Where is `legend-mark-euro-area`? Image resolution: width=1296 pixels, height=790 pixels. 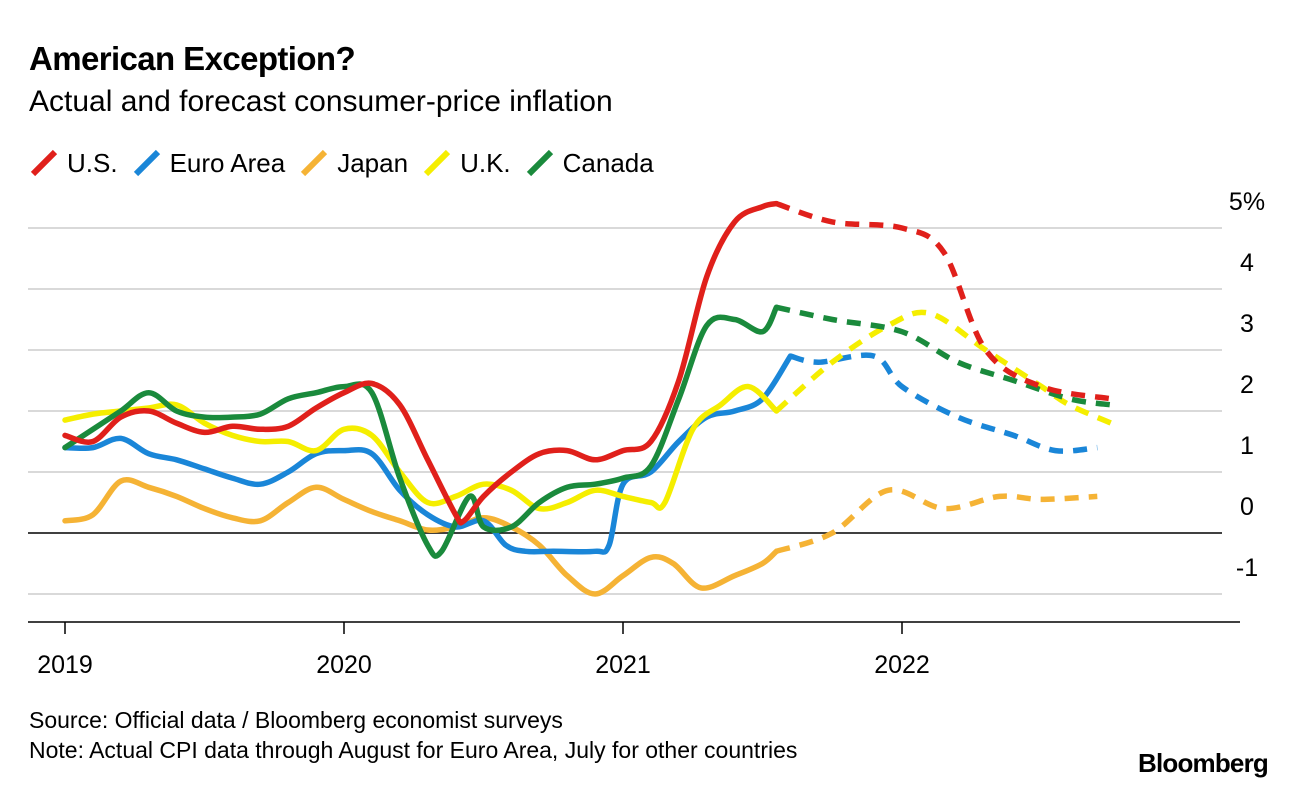
legend-mark-euro-area is located at coordinates (146, 163).